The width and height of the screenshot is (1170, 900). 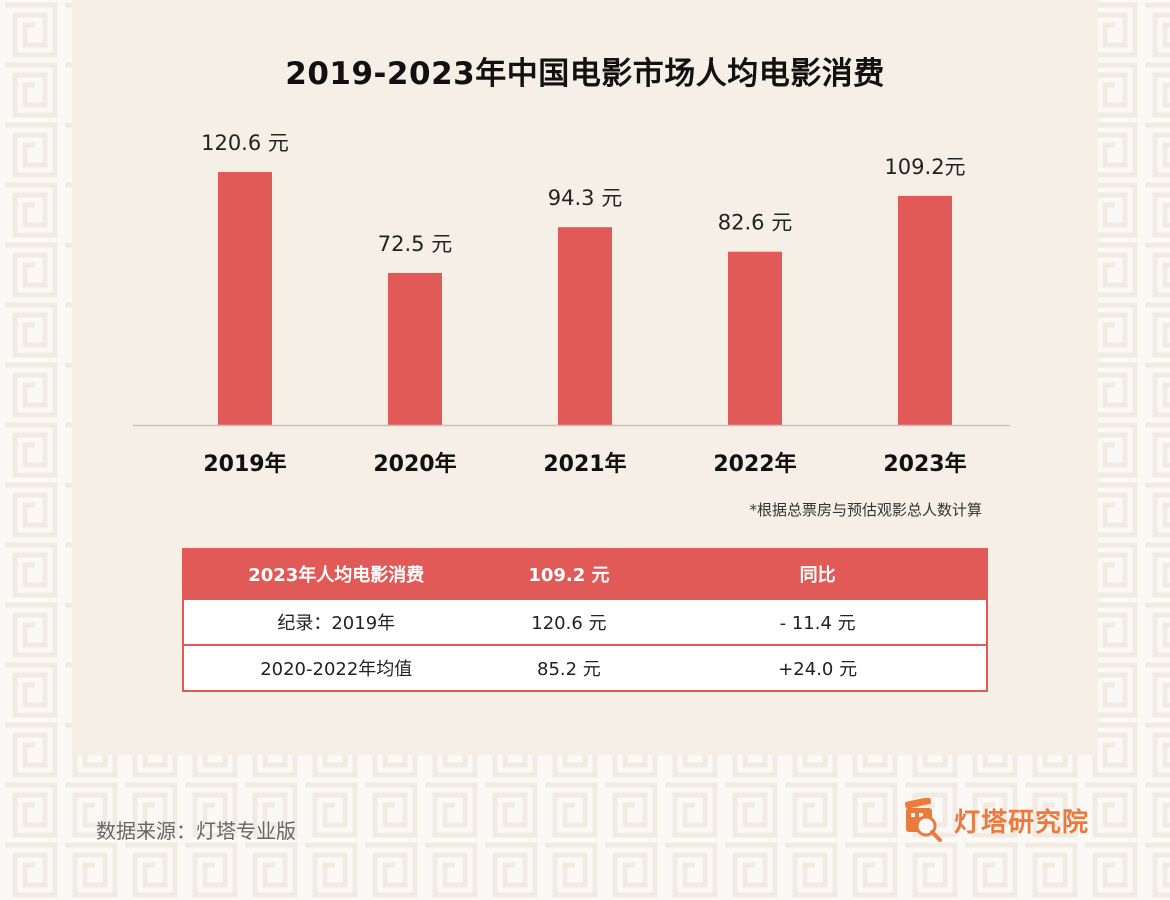 What do you see at coordinates (414, 464) in the screenshot?
I see `category-label: 2020年` at bounding box center [414, 464].